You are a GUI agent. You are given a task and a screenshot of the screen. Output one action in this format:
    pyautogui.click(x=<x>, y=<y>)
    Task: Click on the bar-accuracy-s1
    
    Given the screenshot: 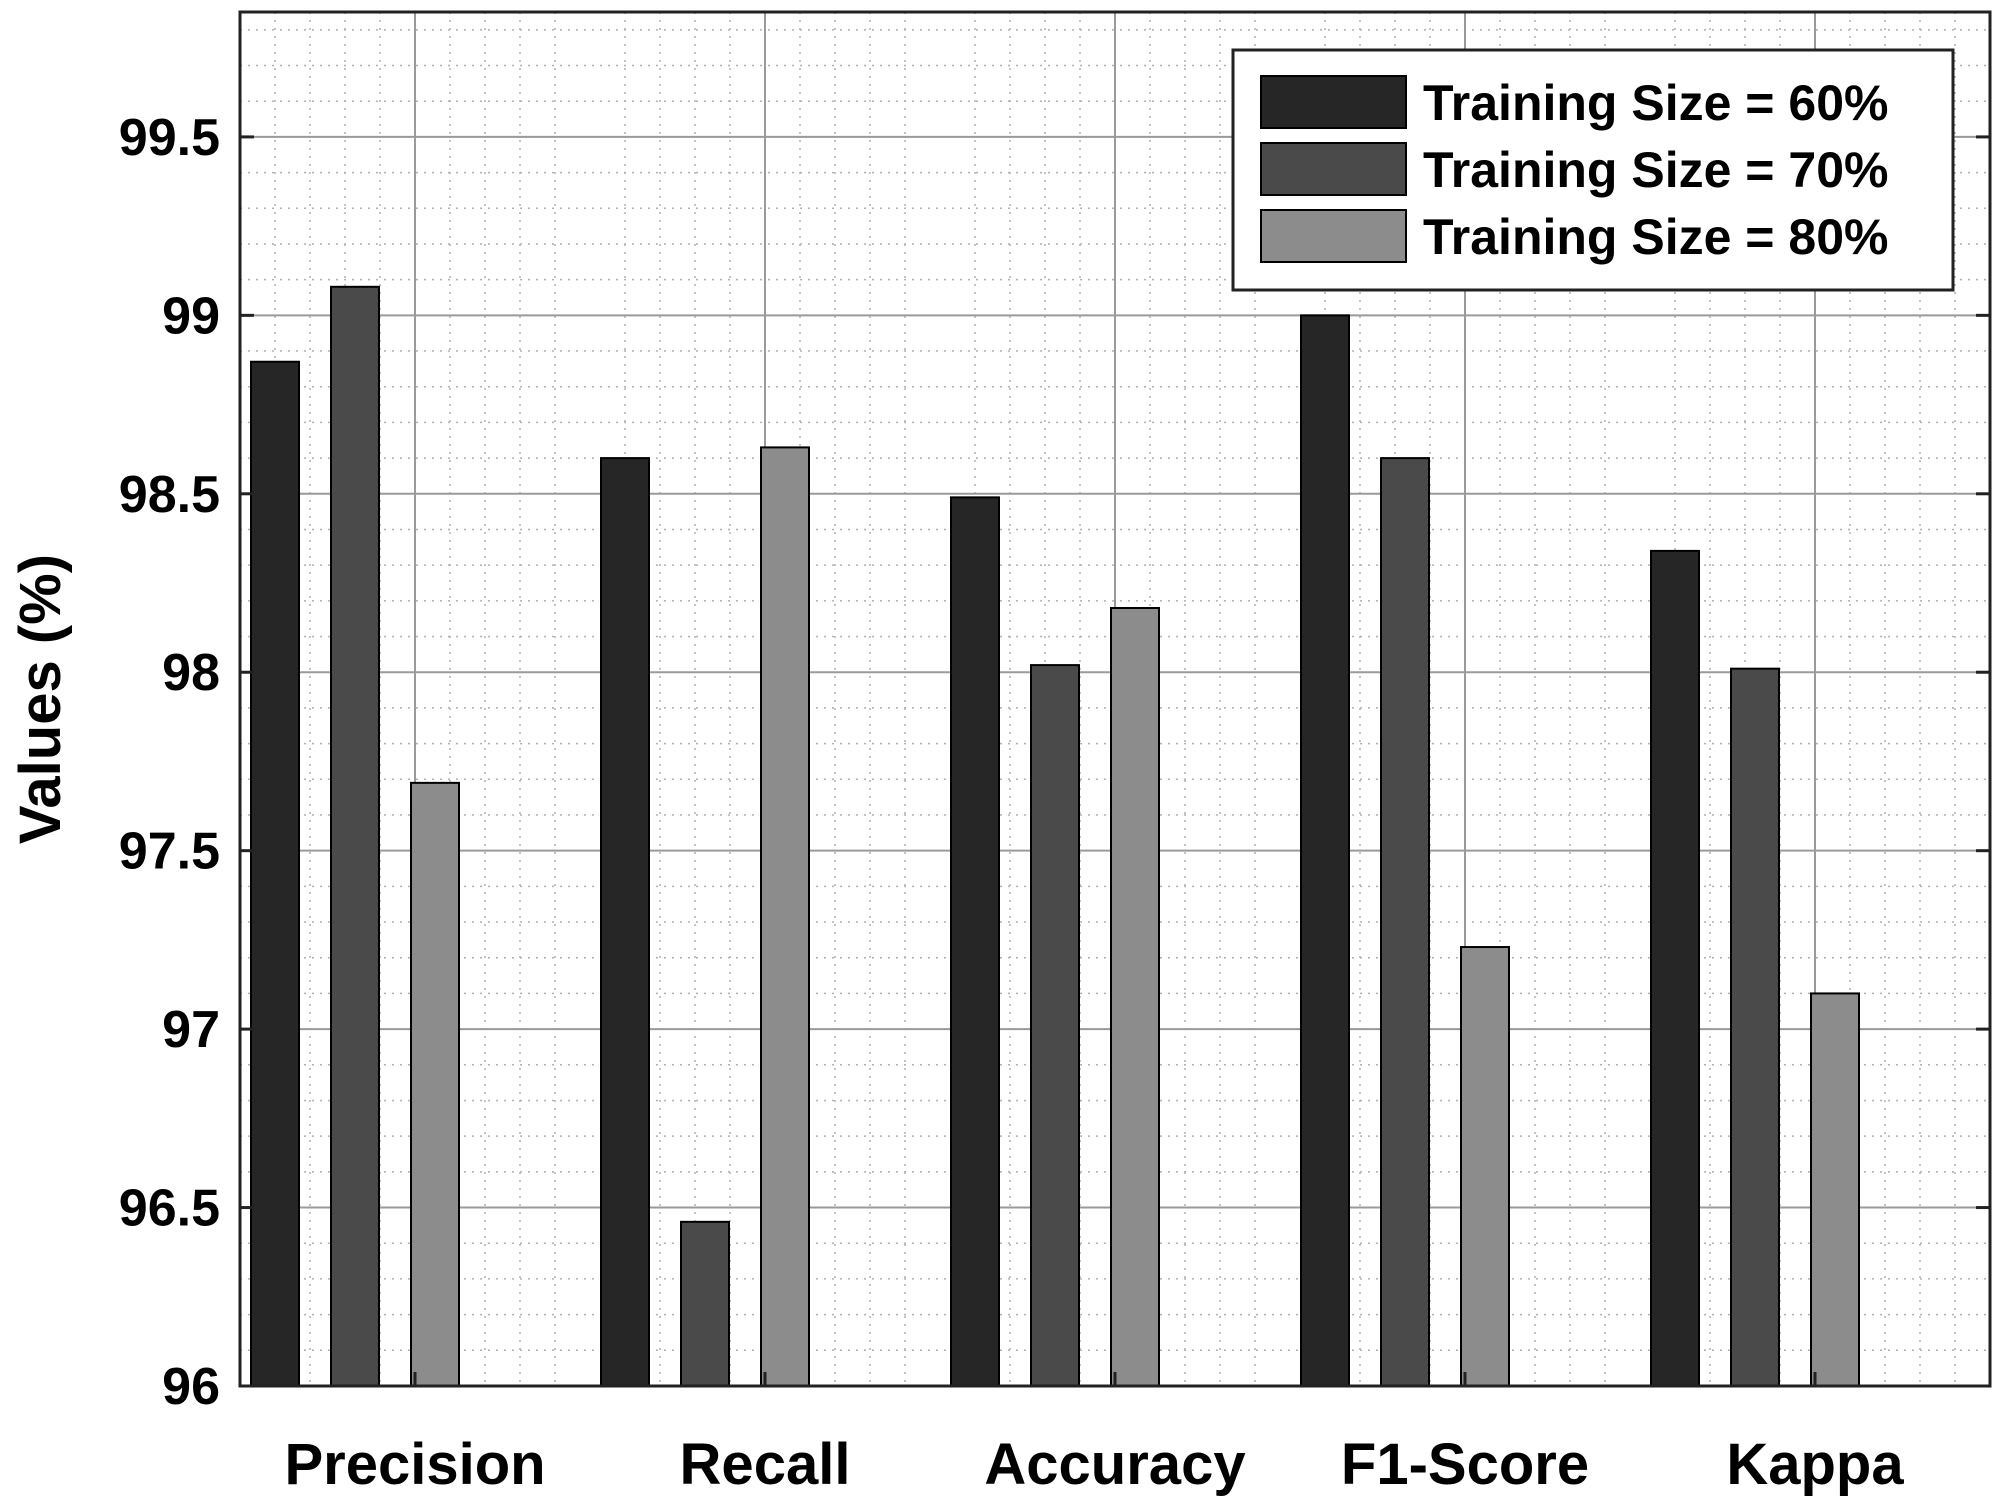 What is the action you would take?
    pyautogui.click(x=975, y=942)
    